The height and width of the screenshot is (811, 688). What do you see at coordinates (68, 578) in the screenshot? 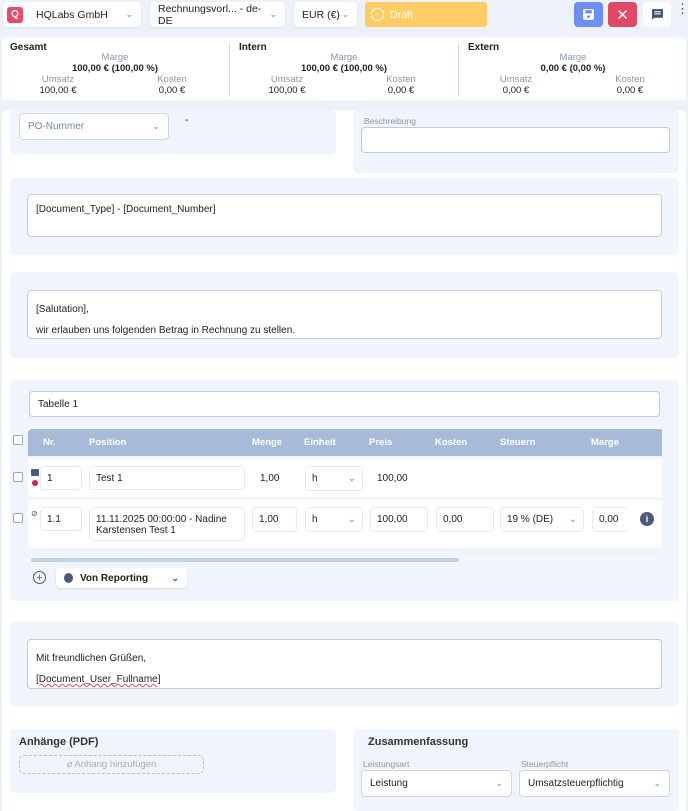
I see `stopwatch-icon` at bounding box center [68, 578].